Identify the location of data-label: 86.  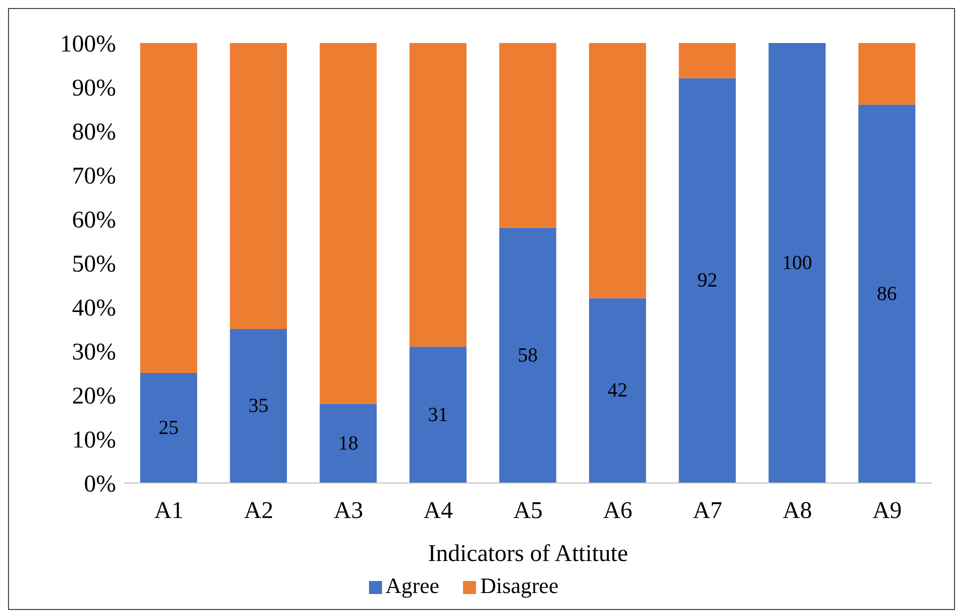
(886, 293).